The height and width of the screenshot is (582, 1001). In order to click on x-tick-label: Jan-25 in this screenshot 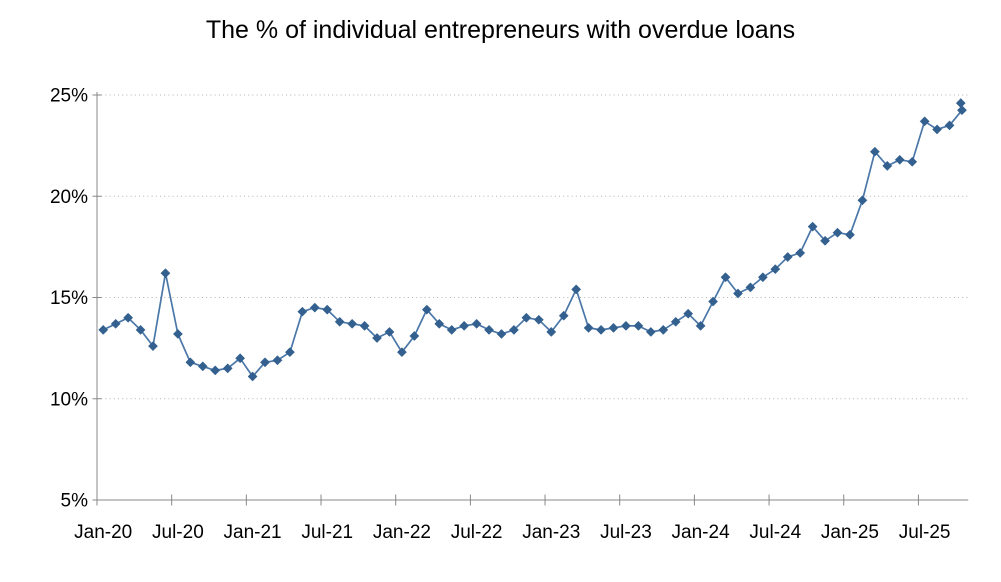, I will do `click(850, 532)`.